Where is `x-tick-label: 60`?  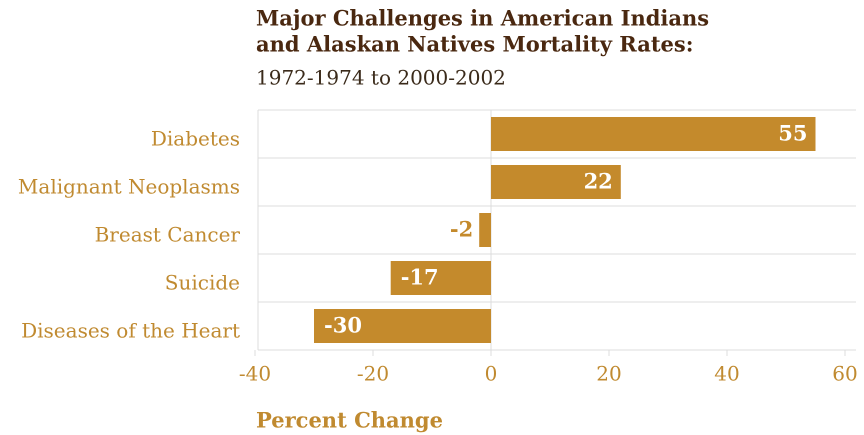
x-tick-label: 60 is located at coordinates (844, 374).